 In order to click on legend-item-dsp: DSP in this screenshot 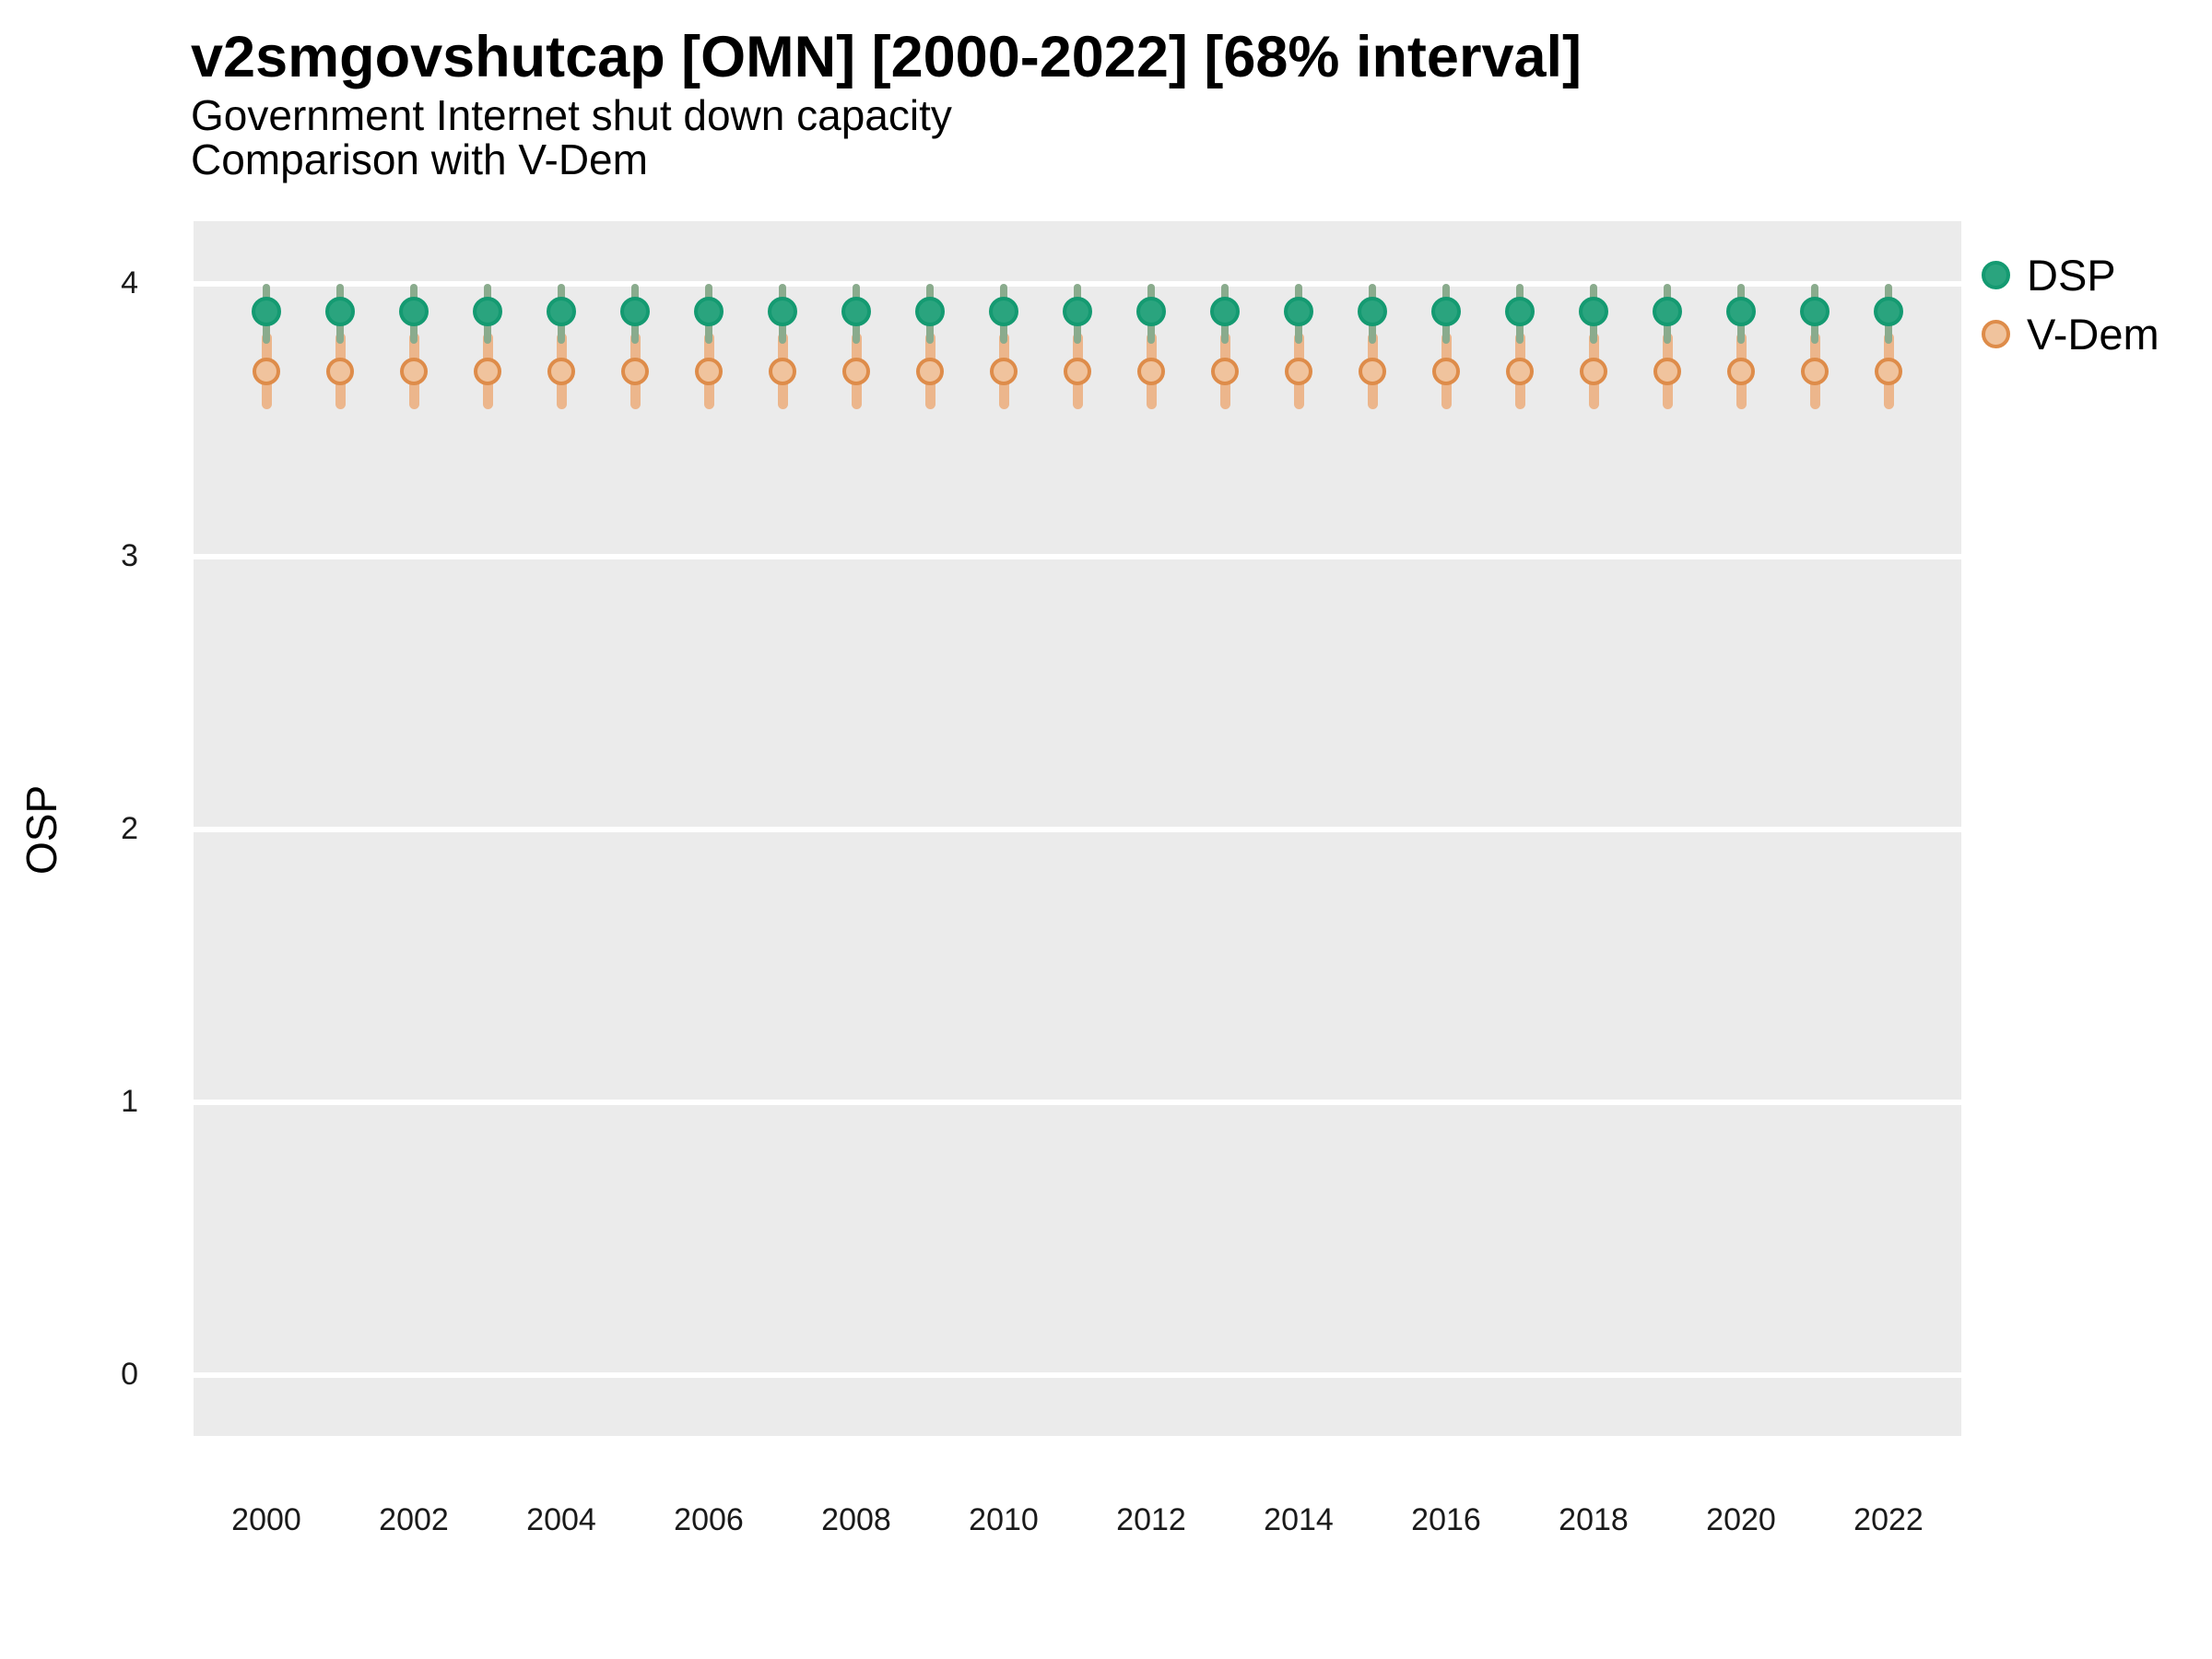, I will do `click(2070, 274)`.